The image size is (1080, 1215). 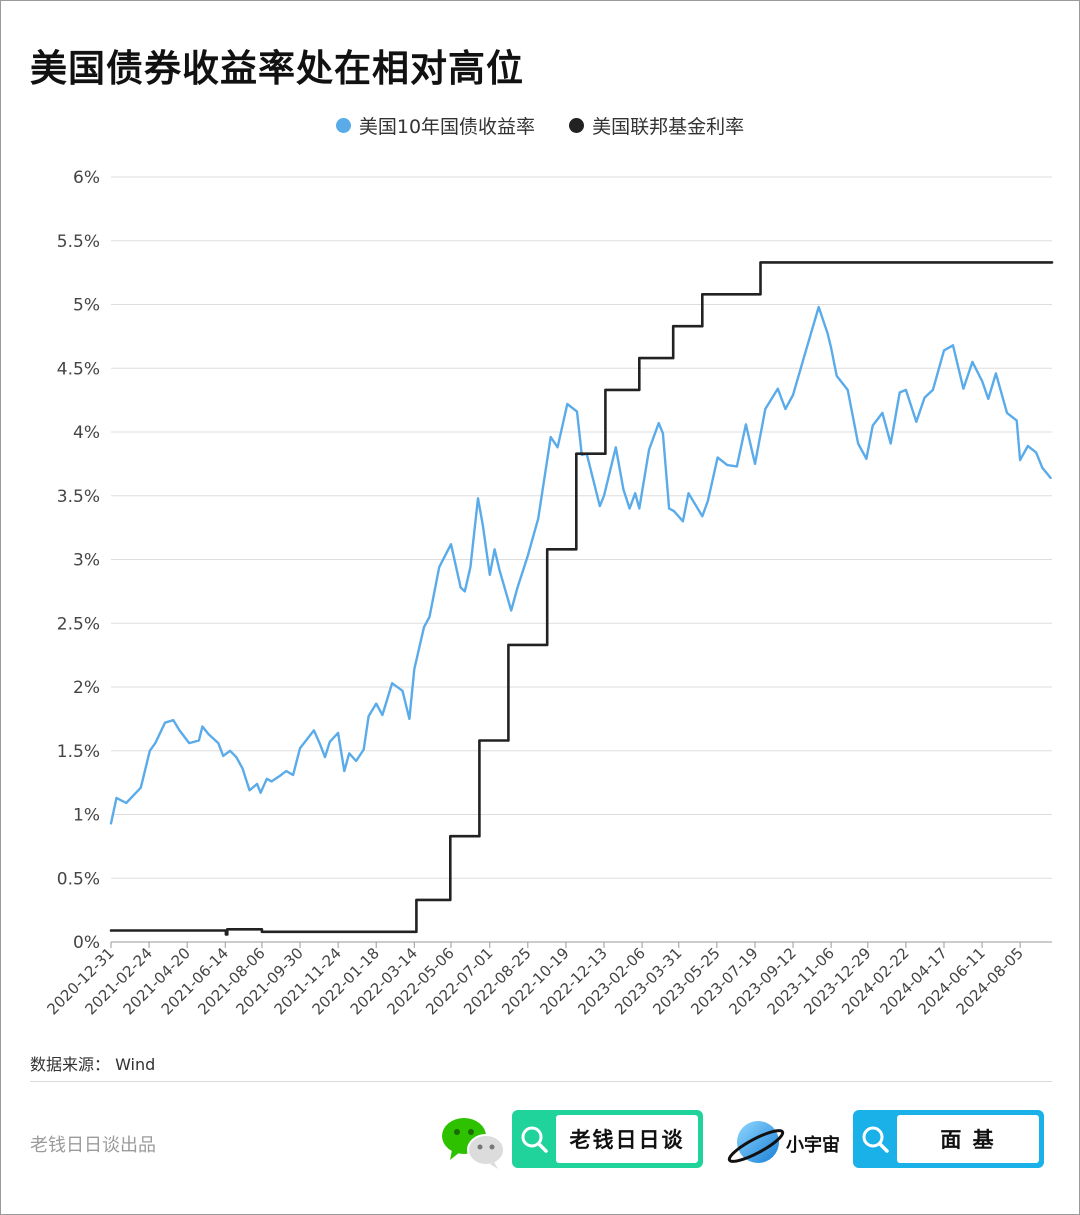 I want to click on y-tick-label: 2.5%, so click(x=78, y=624).